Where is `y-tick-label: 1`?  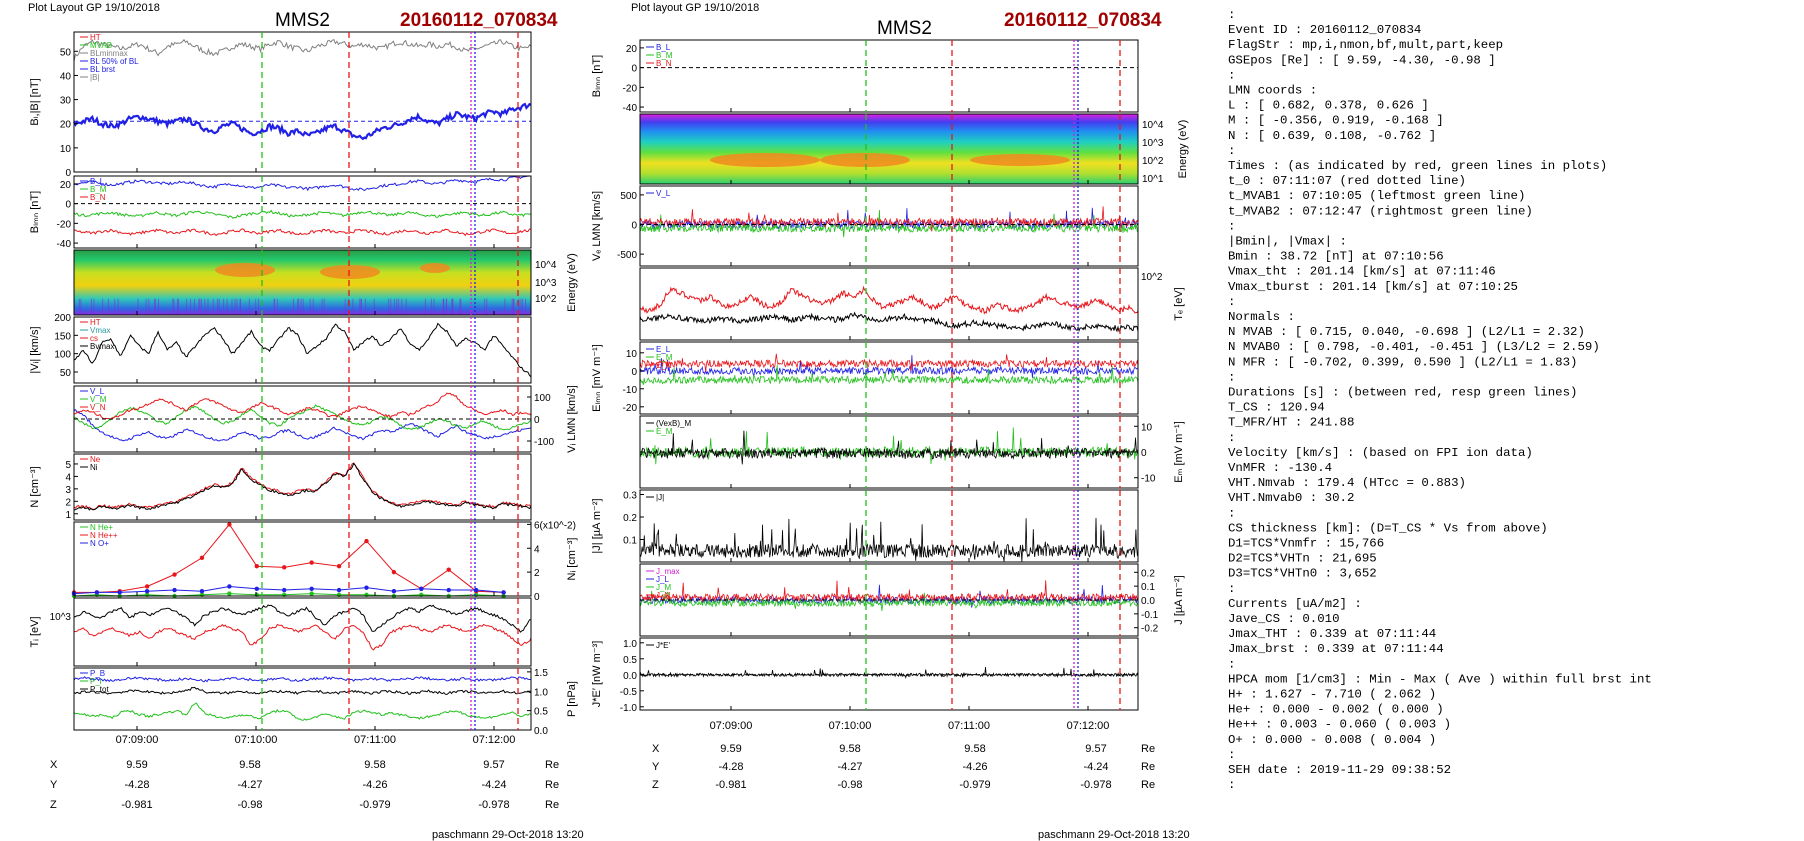
y-tick-label: 1 is located at coordinates (68, 515).